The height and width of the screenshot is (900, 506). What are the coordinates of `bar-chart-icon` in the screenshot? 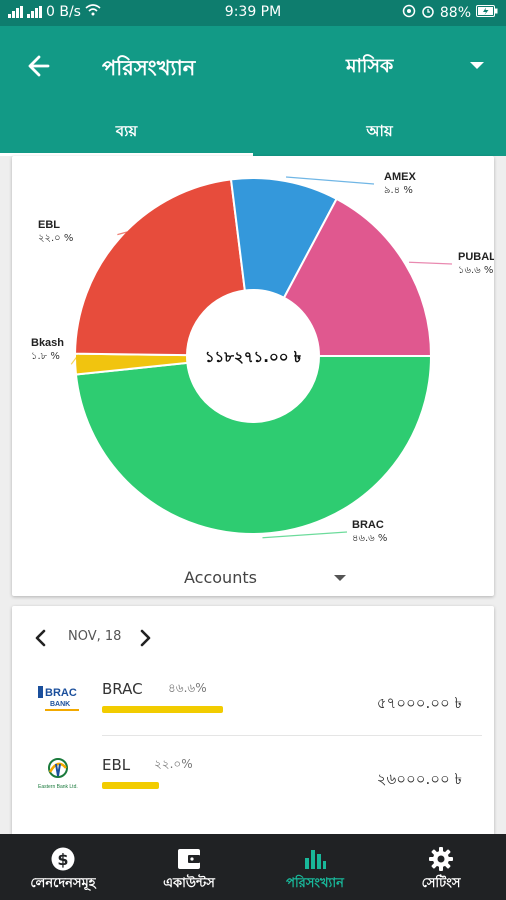 It's located at (315, 859).